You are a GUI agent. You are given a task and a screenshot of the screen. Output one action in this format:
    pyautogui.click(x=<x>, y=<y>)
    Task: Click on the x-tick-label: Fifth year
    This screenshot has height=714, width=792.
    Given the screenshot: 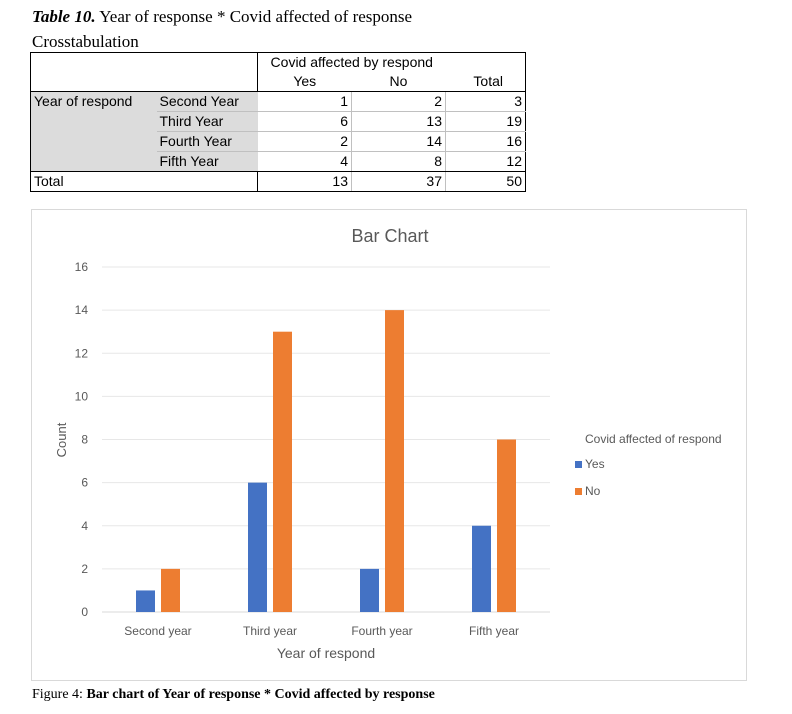 What is the action you would take?
    pyautogui.click(x=494, y=631)
    